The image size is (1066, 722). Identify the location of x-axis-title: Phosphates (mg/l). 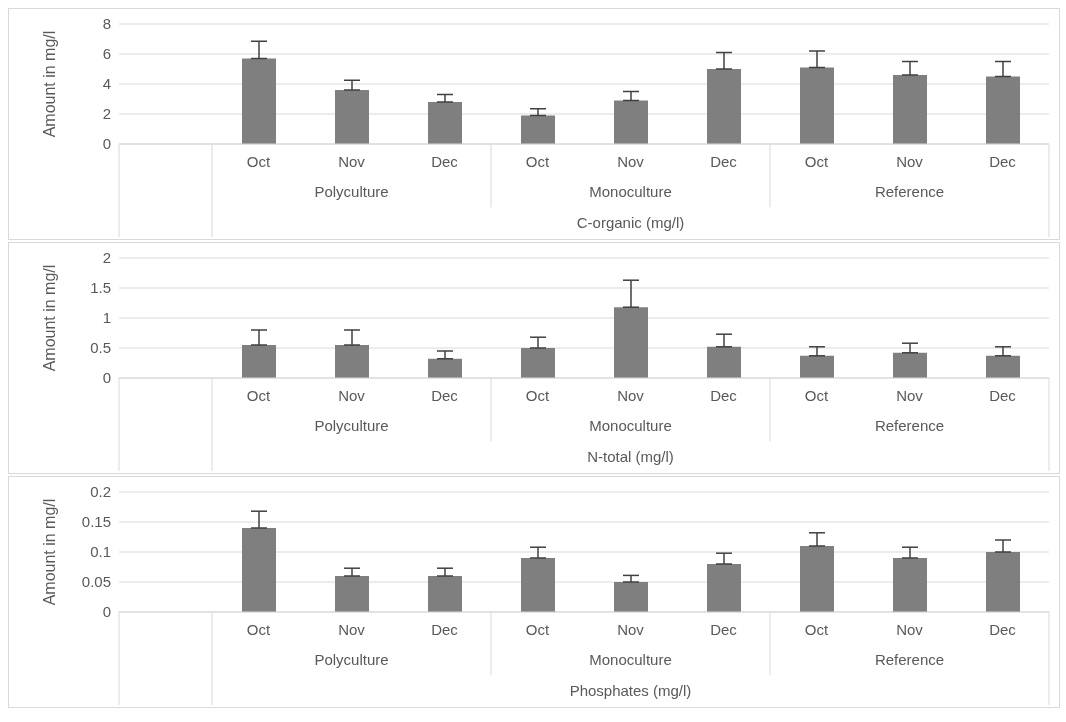
(630, 691).